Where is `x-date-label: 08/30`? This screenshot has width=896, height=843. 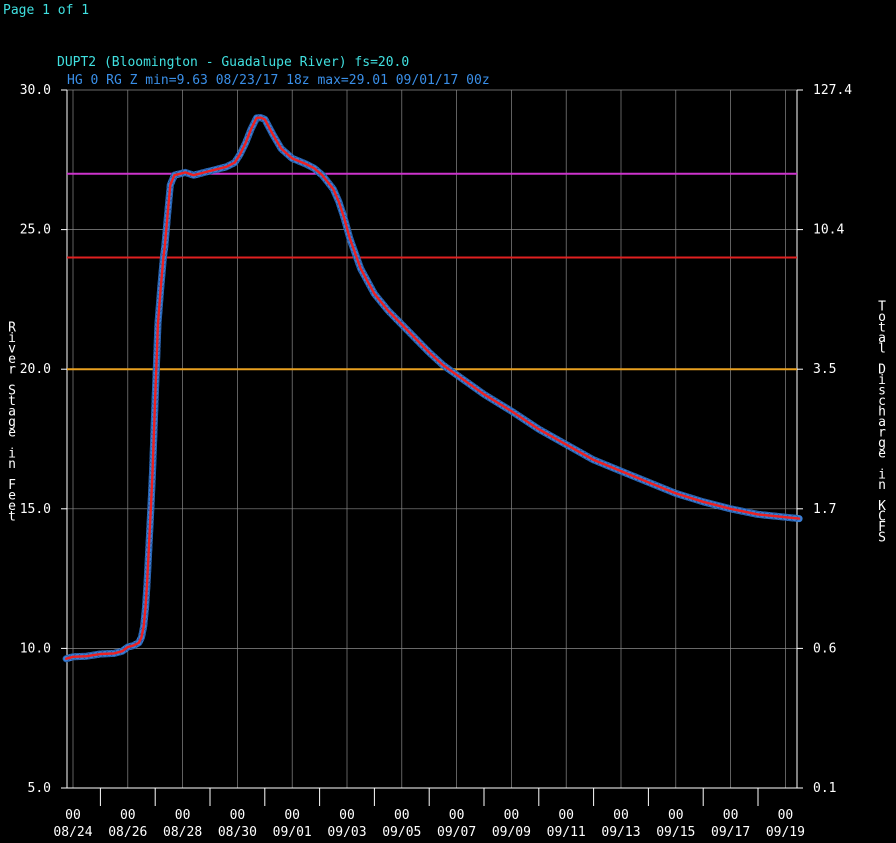 x-date-label: 08/30 is located at coordinates (237, 832).